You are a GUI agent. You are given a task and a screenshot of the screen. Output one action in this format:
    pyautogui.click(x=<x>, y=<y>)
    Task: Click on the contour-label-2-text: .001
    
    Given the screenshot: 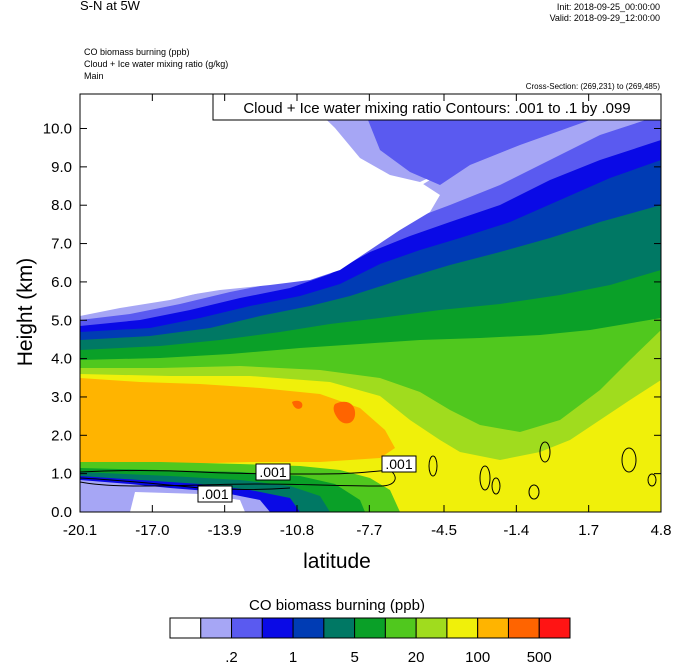 What is the action you would take?
    pyautogui.click(x=214, y=494)
    